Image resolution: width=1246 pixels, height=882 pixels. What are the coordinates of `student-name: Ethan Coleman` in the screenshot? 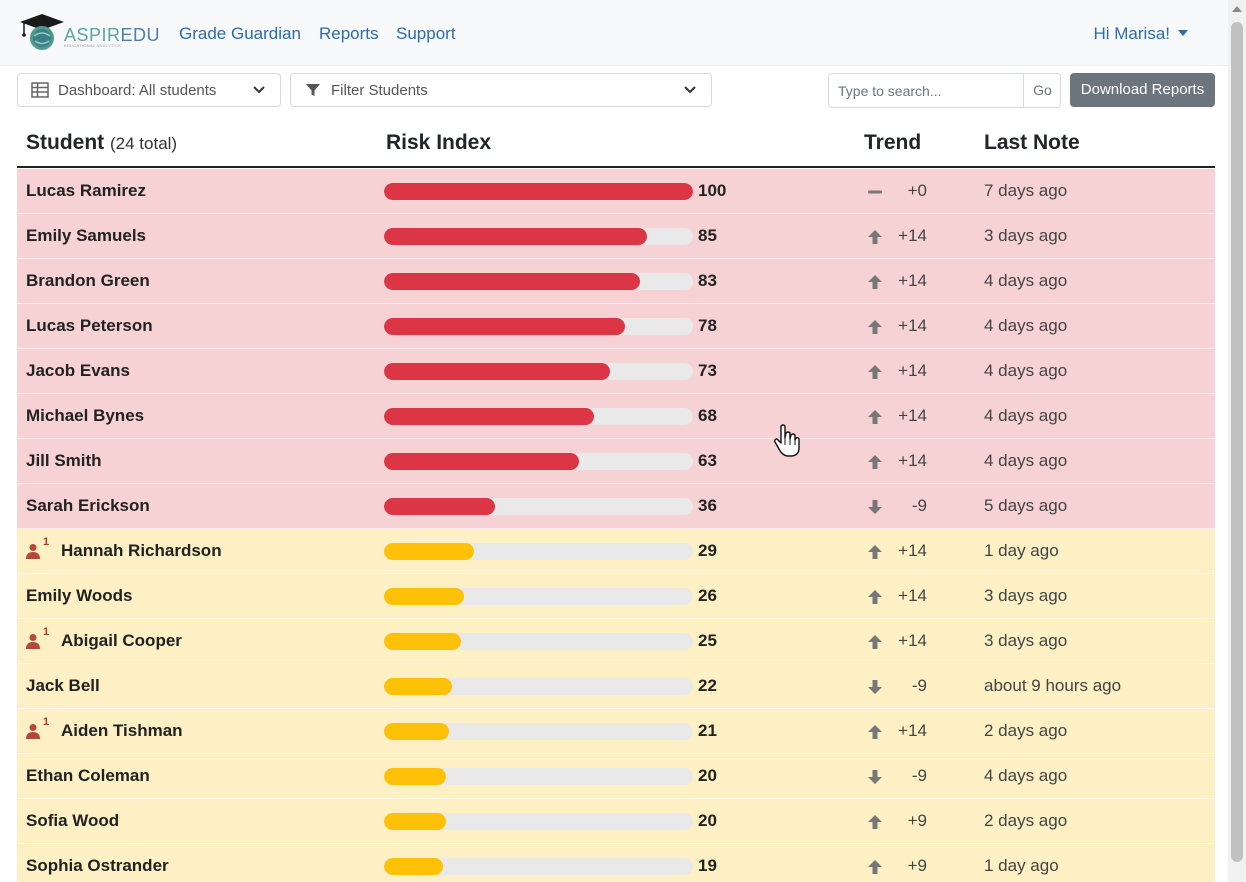 It's located at (88, 775).